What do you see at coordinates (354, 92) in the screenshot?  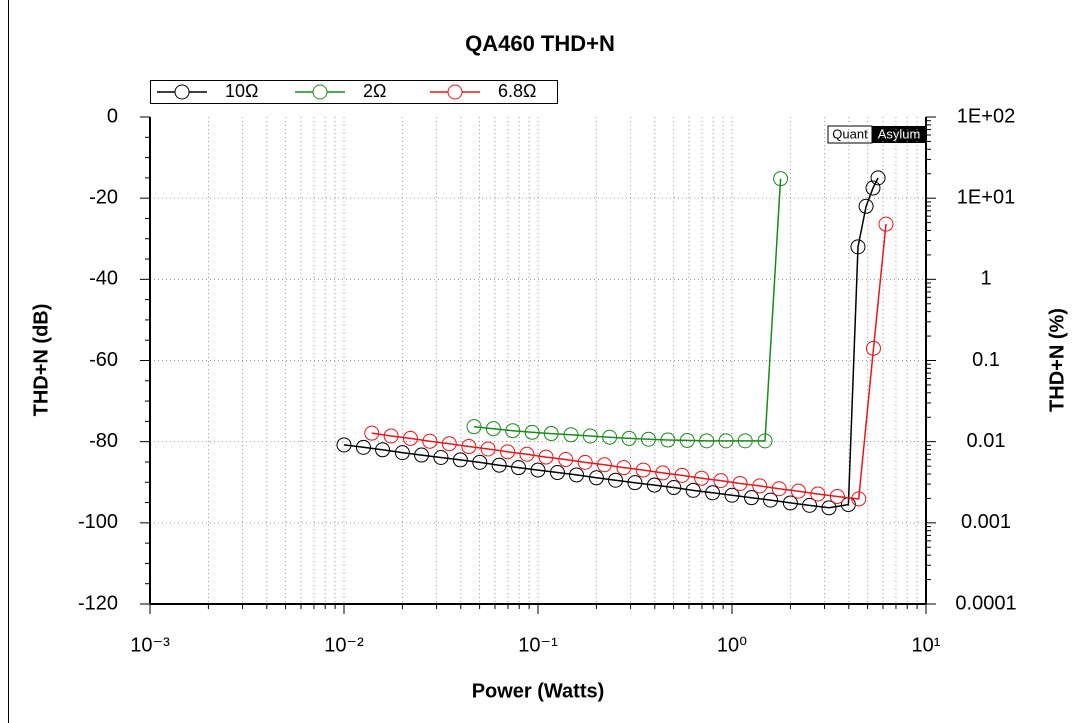 I see `legend-box` at bounding box center [354, 92].